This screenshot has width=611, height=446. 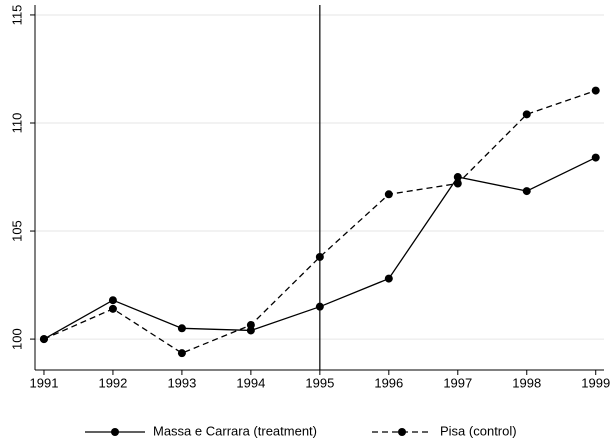 I want to click on x-tick-label: 1992, so click(x=112, y=382).